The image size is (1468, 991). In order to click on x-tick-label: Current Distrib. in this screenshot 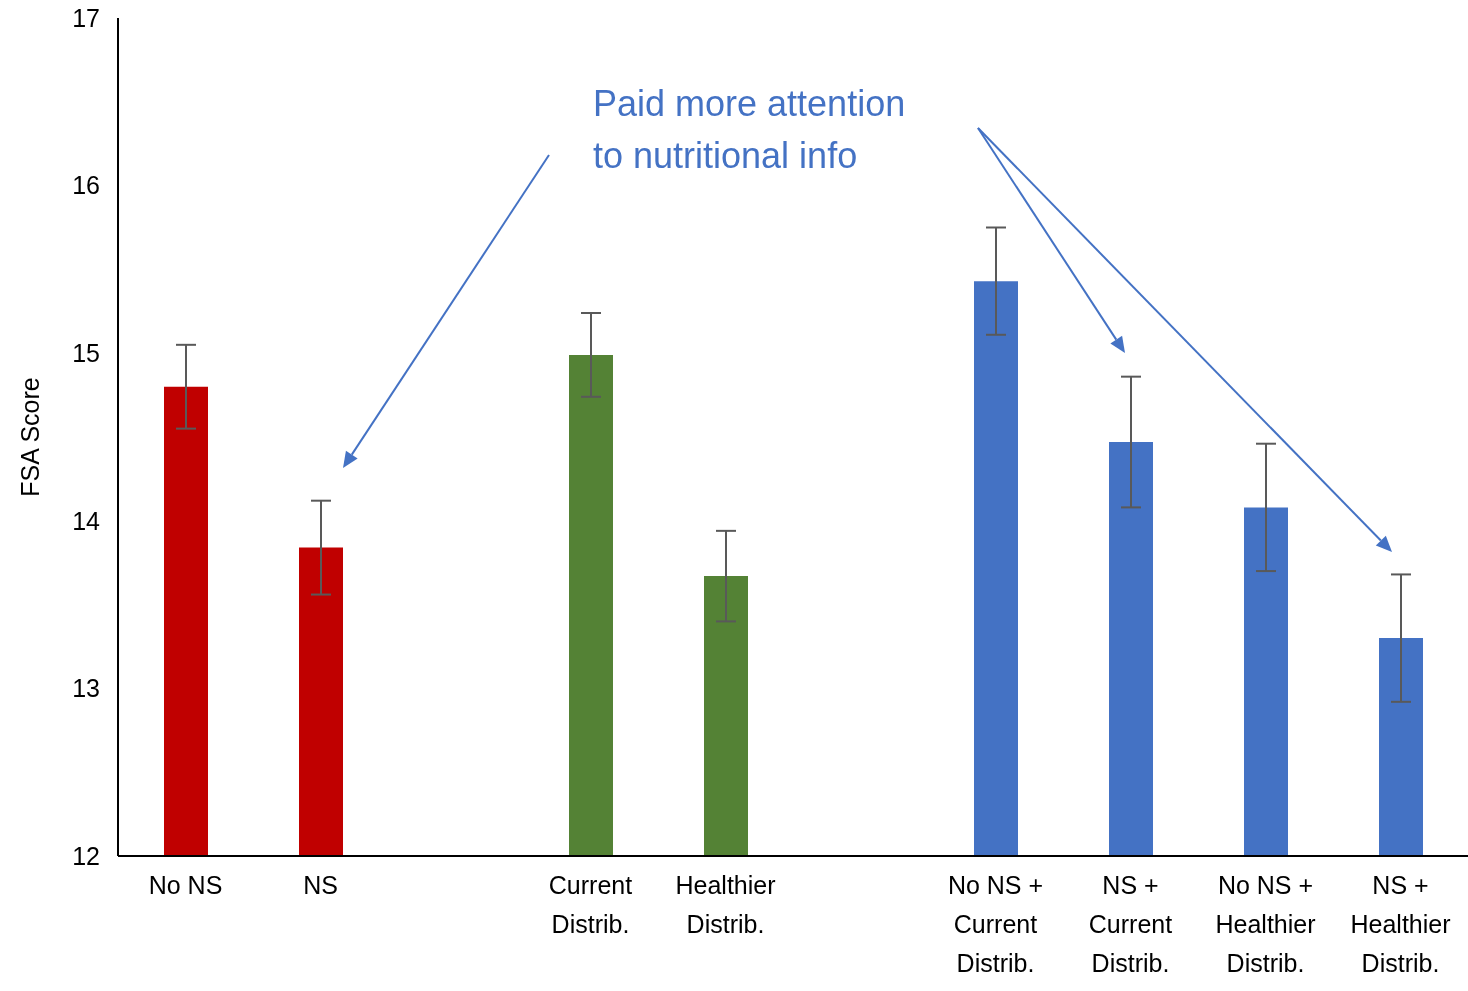, I will do `click(590, 904)`.